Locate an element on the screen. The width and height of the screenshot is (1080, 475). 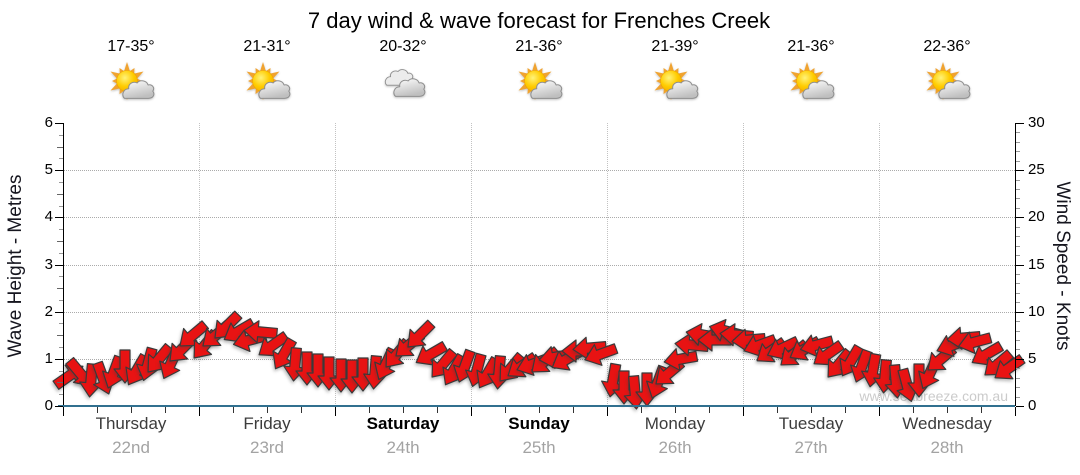
right-axis-title: Wind Speed - Knots is located at coordinates (1062, 266).